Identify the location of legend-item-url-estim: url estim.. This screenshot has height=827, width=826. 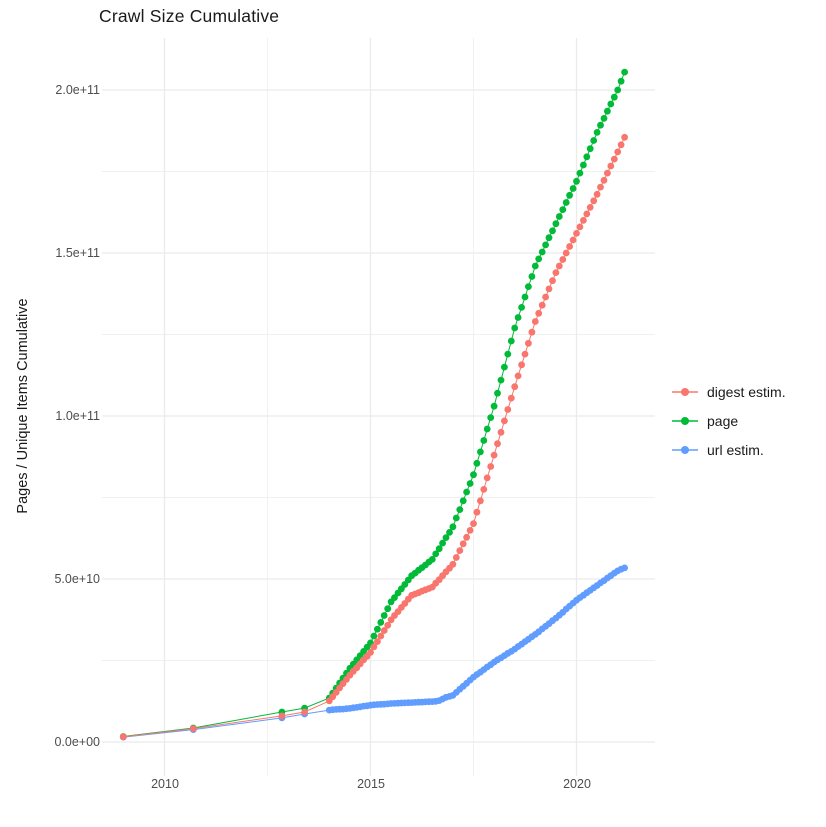
(729, 449).